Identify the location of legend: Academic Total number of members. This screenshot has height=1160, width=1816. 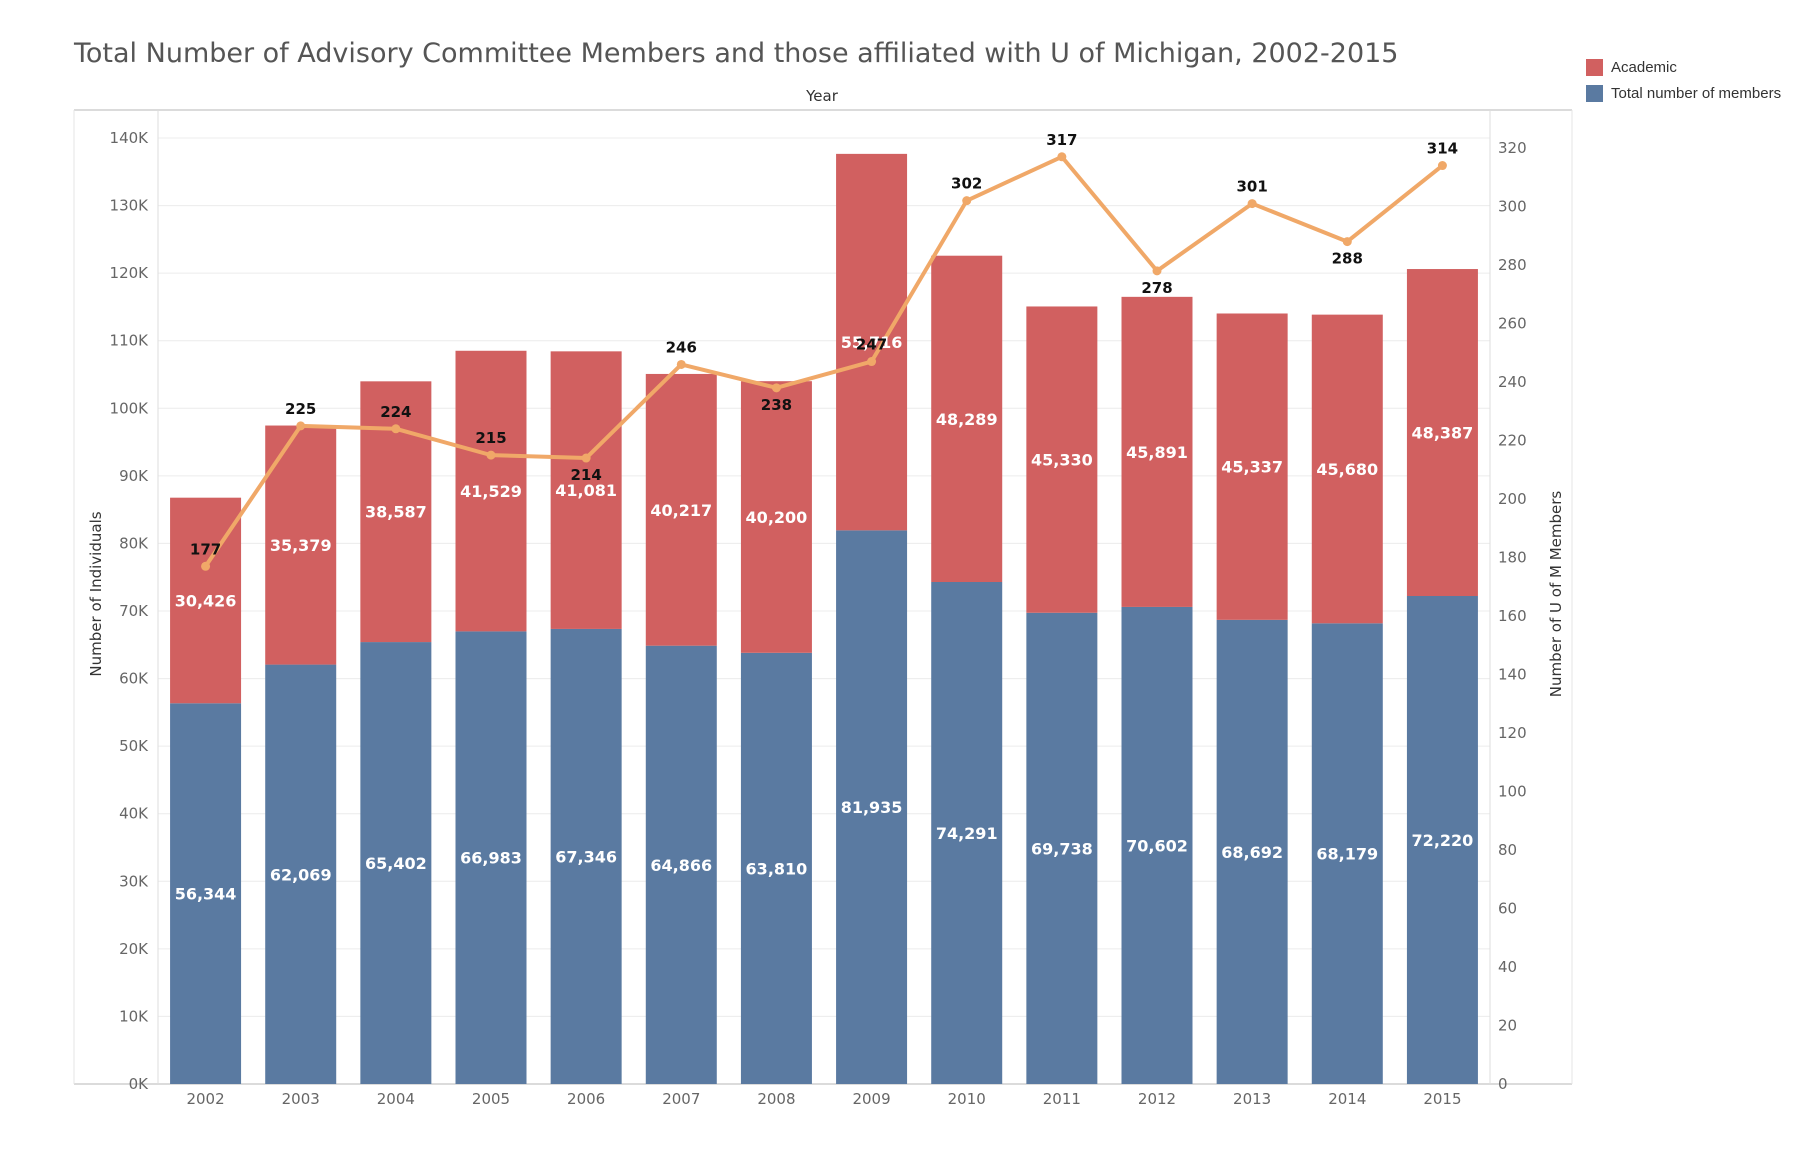
(1683, 80).